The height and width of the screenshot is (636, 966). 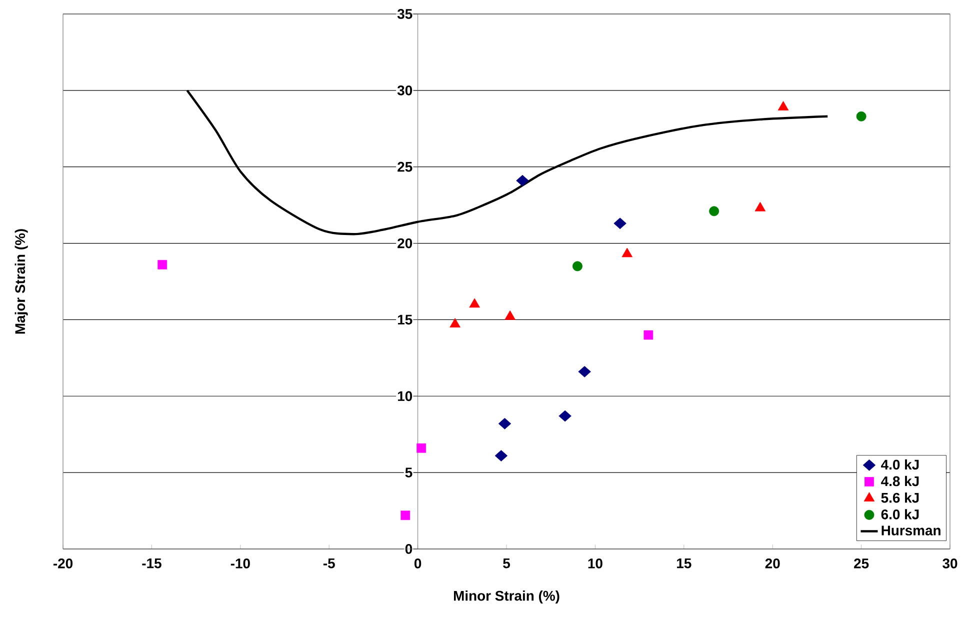 What do you see at coordinates (900, 514) in the screenshot?
I see `legend-label: 6.0 kJ` at bounding box center [900, 514].